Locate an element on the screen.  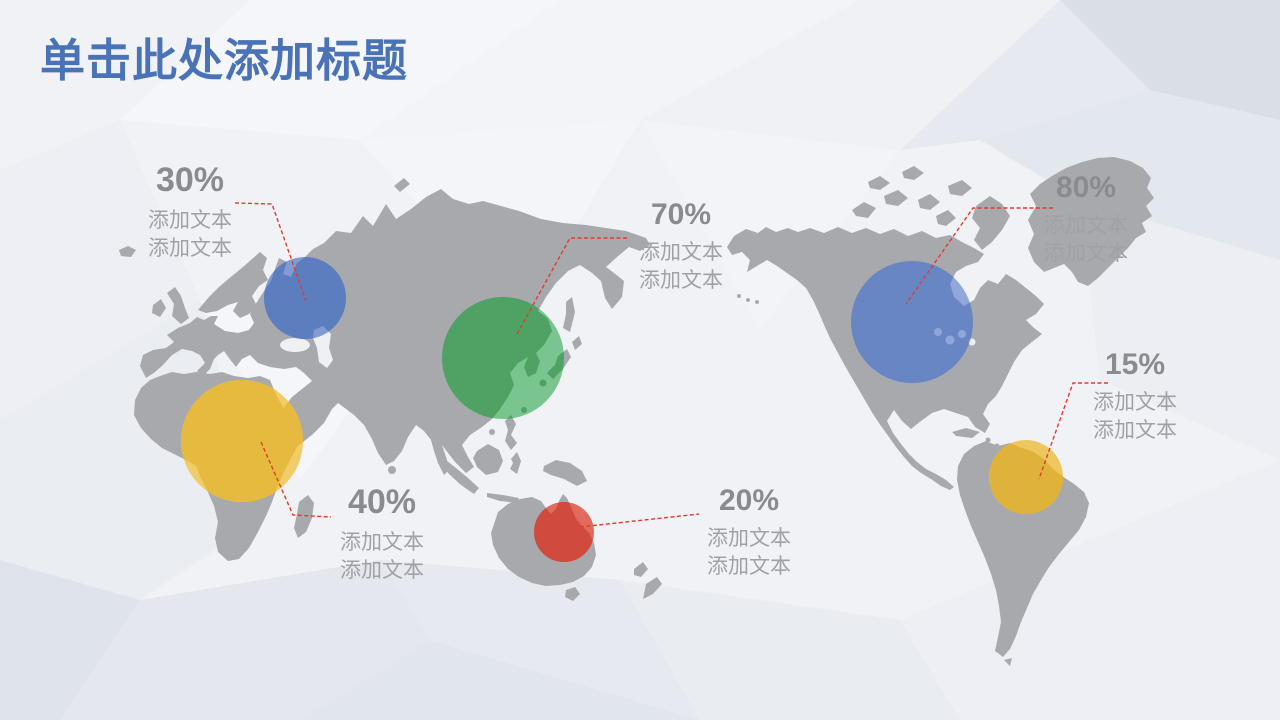
percent-value: 30% is located at coordinates (190, 180).